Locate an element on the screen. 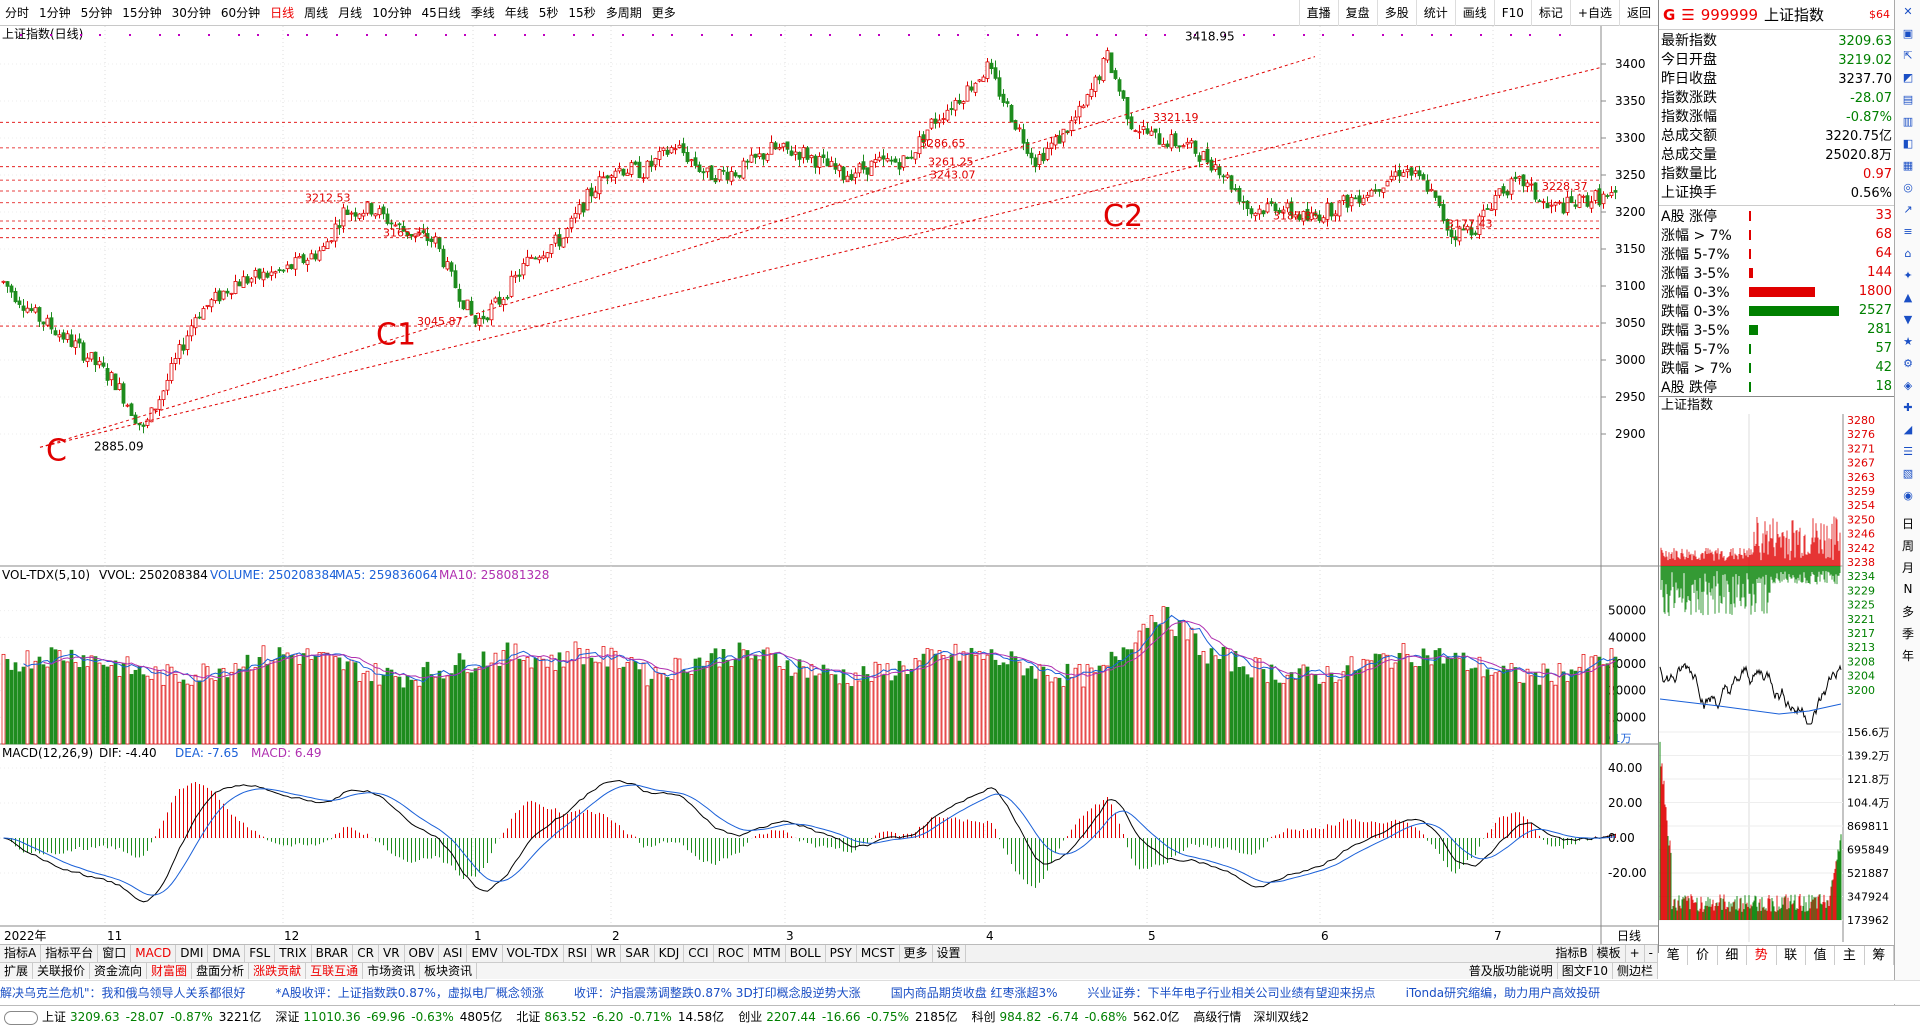  tool-button: +自选 is located at coordinates (1594, 13).